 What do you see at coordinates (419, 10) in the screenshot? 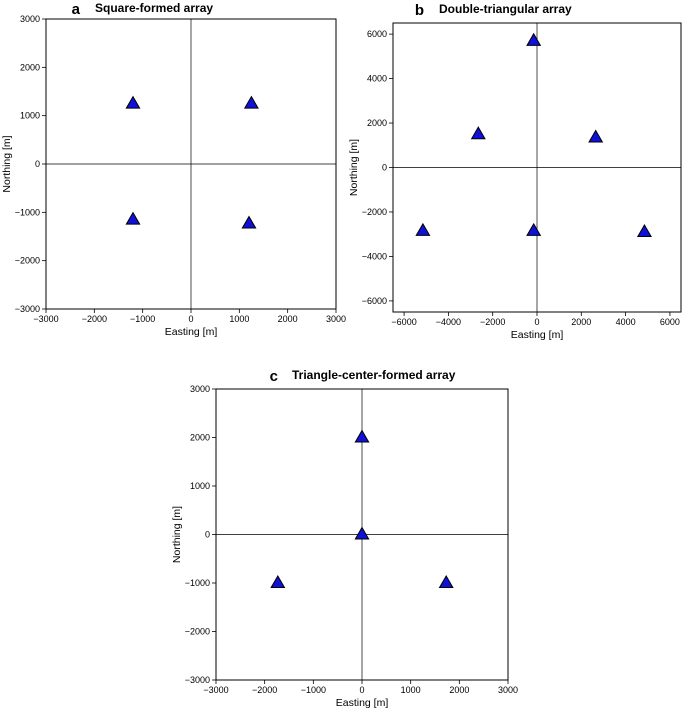
I see `panel-letter: b` at bounding box center [419, 10].